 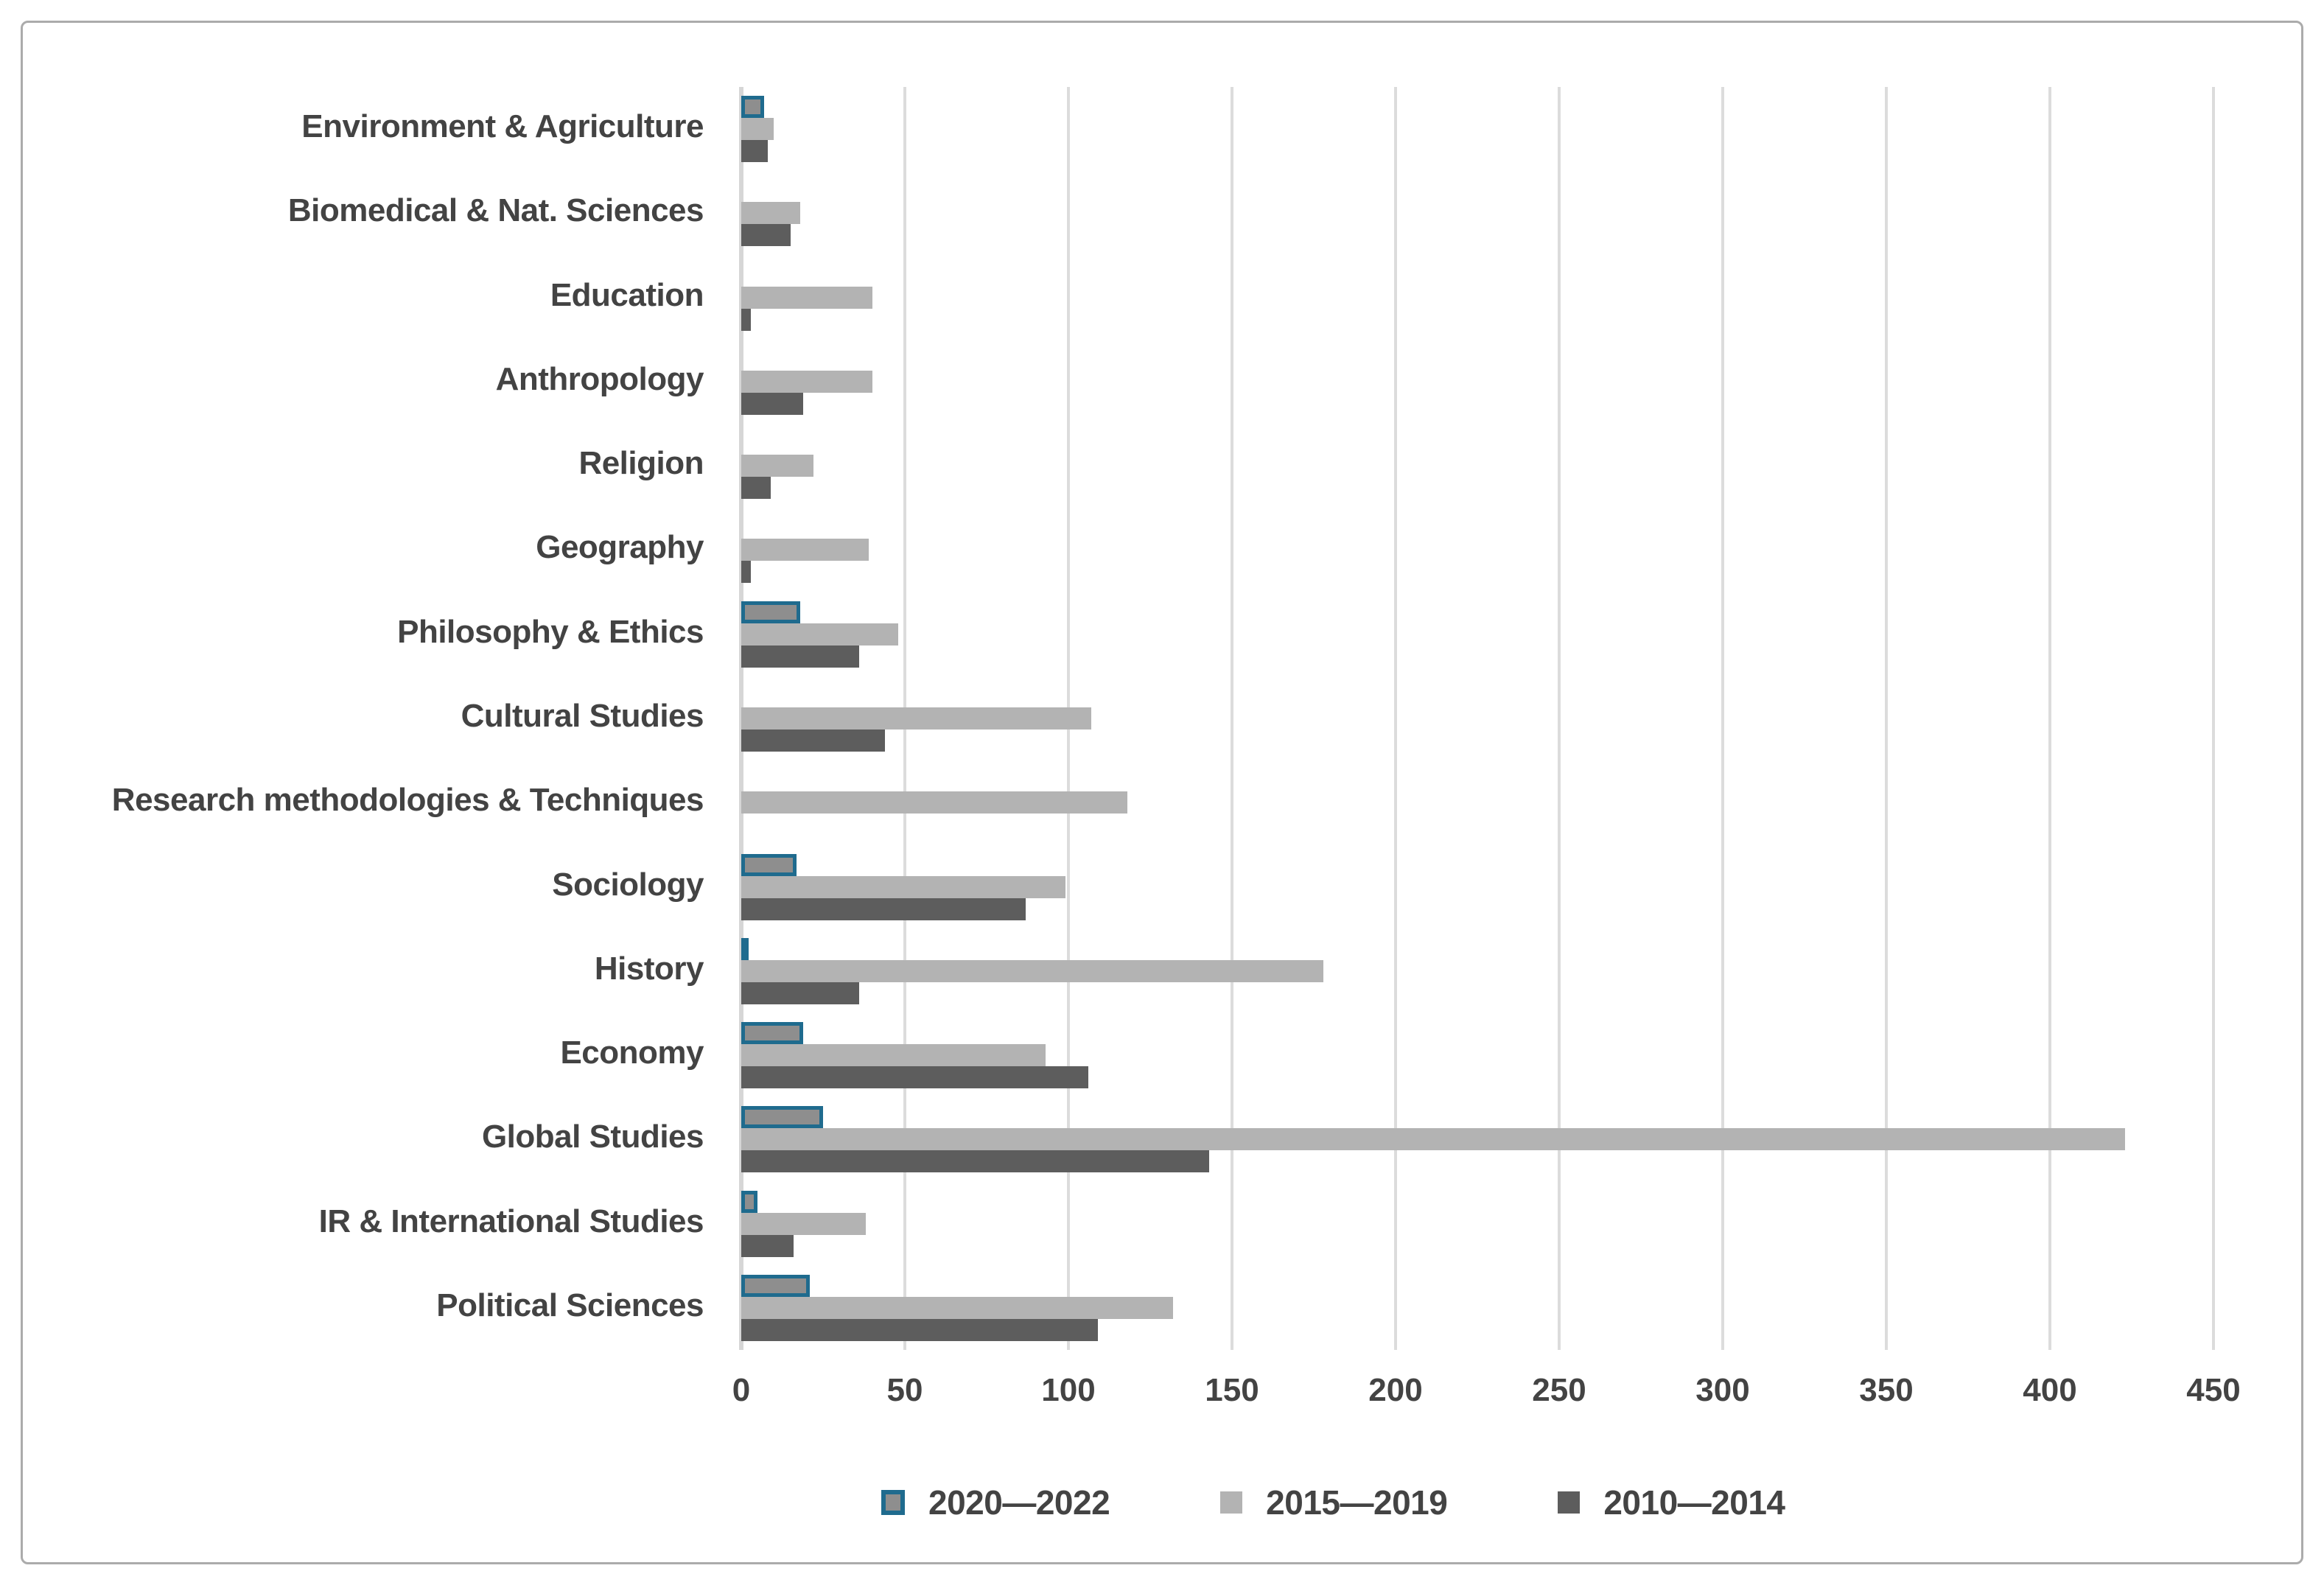 I want to click on legend-item: 2015—2019, so click(x=1334, y=1503).